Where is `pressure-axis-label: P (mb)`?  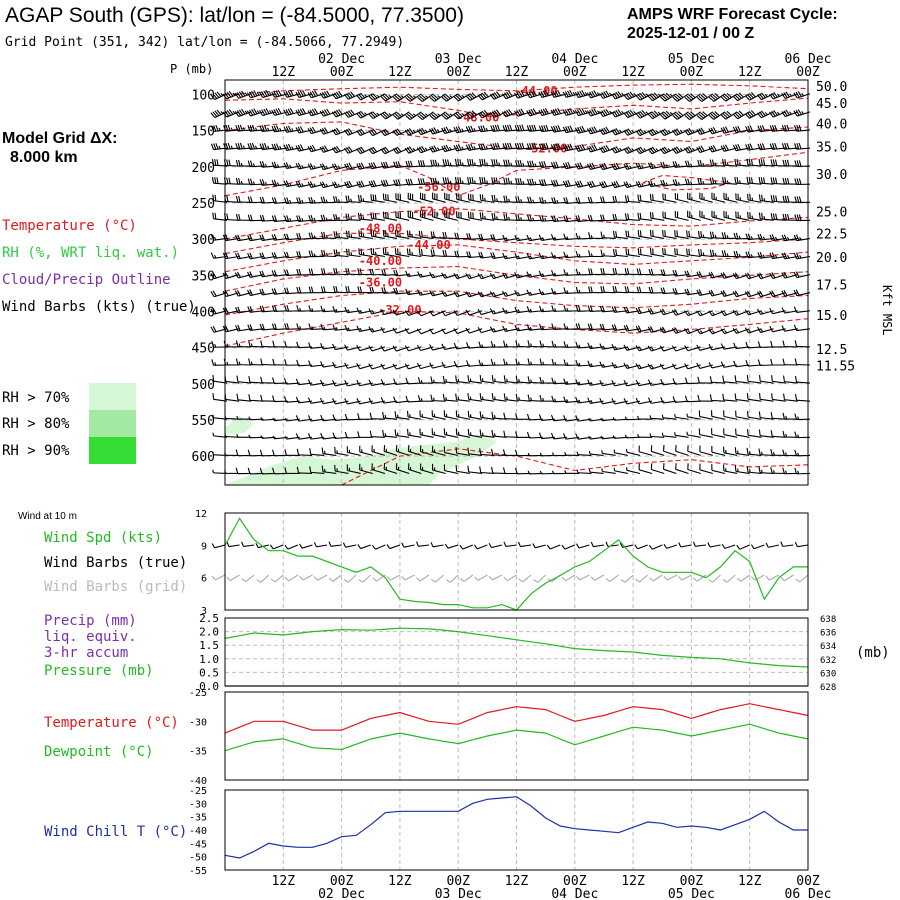
pressure-axis-label: P (mb) is located at coordinates (191, 69).